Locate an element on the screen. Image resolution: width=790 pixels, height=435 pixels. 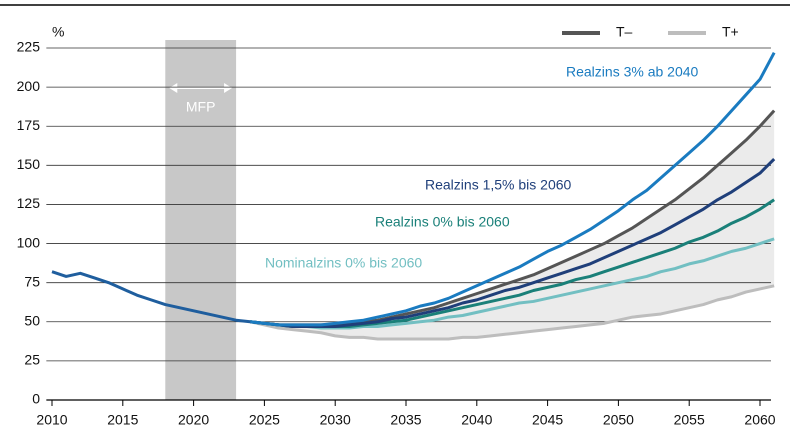
y-tick-label: 150 is located at coordinates (29, 164).